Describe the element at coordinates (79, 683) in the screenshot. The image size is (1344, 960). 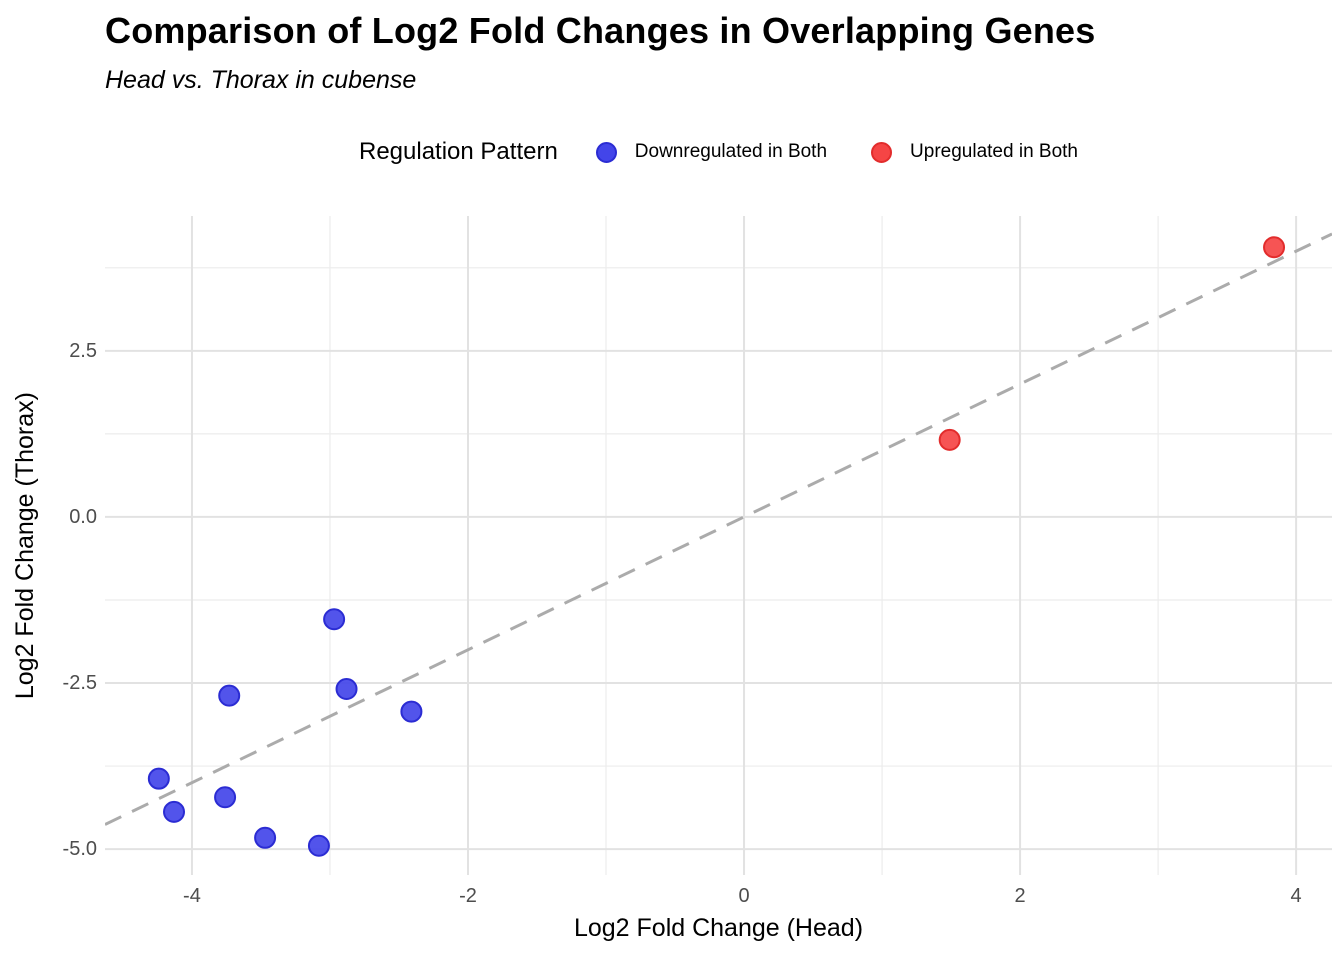
I see `y-tick-label: -2.5` at that location.